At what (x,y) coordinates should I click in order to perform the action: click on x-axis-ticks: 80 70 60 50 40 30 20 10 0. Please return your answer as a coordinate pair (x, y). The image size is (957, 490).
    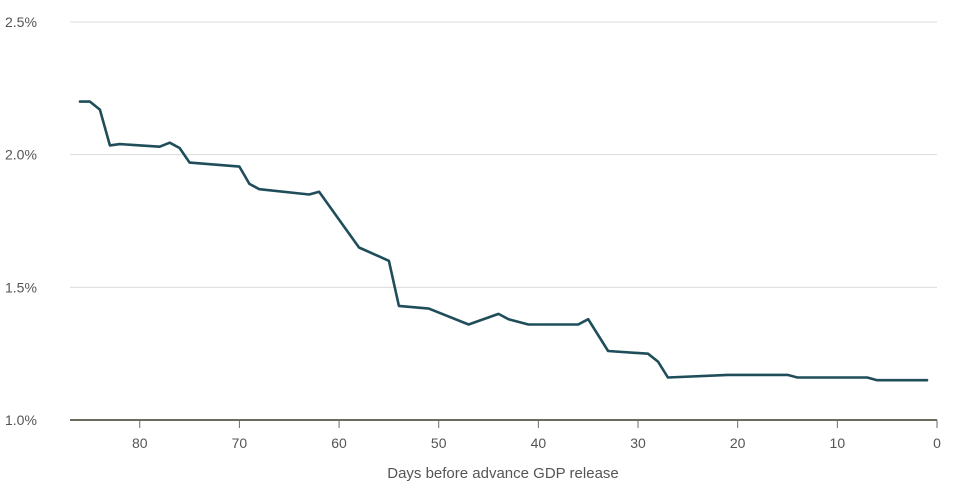
    Looking at the image, I should click on (536, 435).